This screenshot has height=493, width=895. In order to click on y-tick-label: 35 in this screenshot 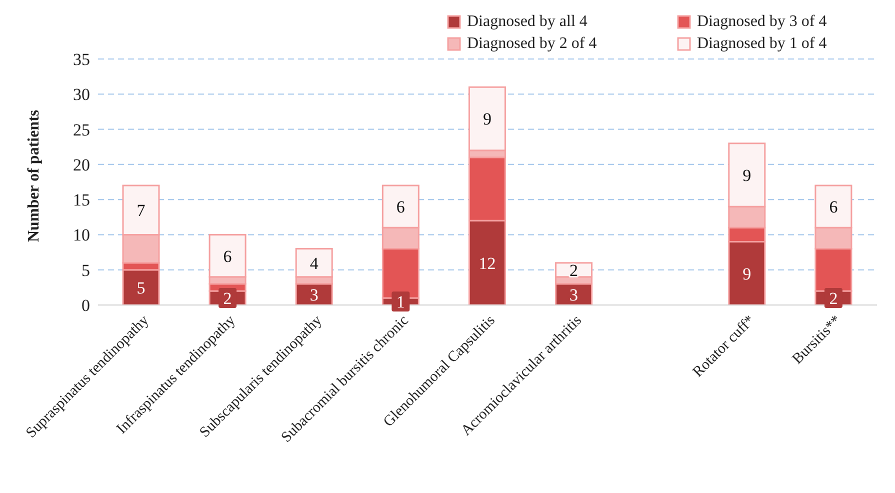, I will do `click(81, 60)`.